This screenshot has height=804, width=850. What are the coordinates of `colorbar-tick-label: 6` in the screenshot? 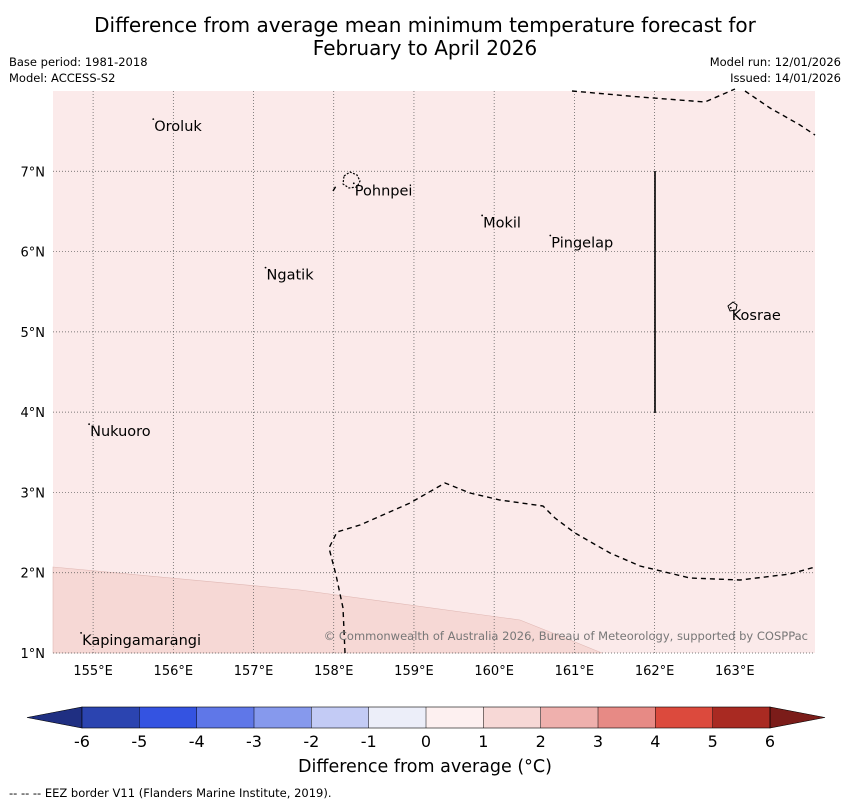 It's located at (770, 741).